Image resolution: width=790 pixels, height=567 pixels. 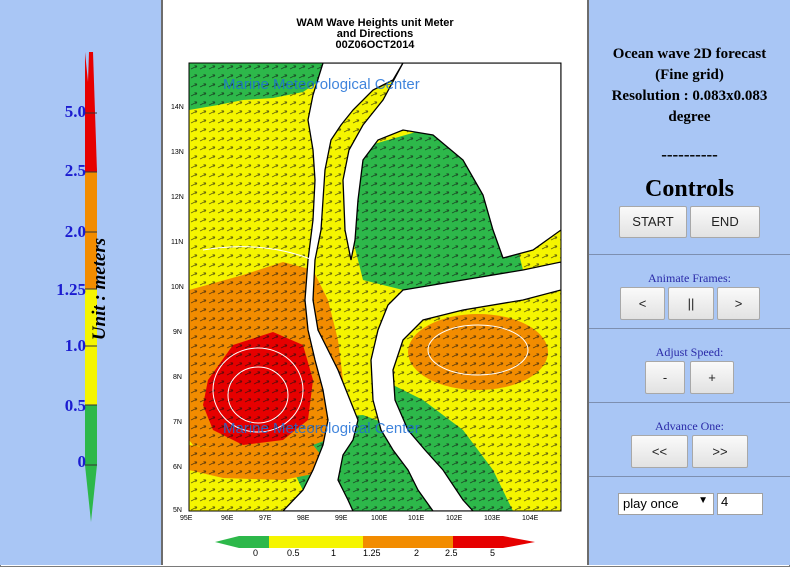 What do you see at coordinates (454, 518) in the screenshot?
I see `lon-tick: 102E` at bounding box center [454, 518].